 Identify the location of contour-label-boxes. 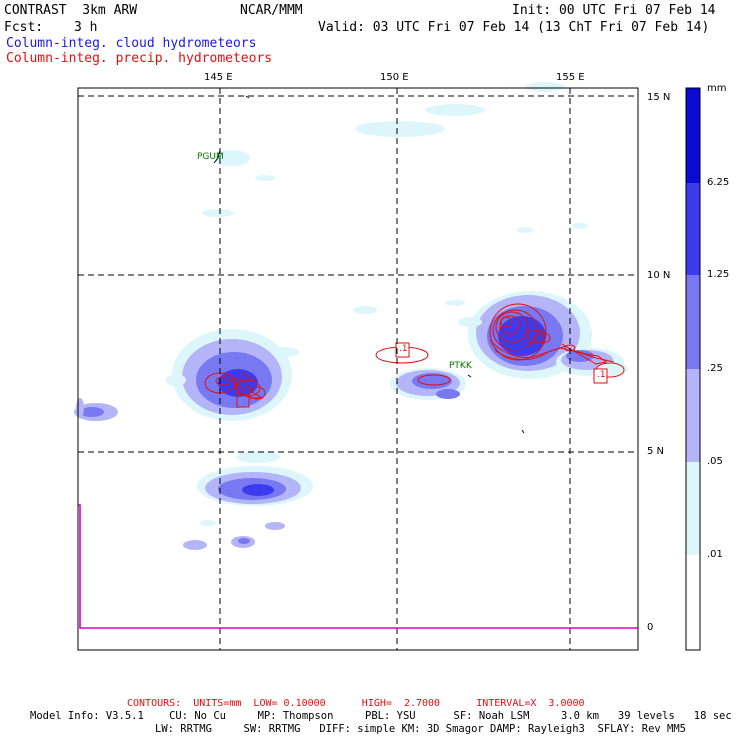
(422, 368).